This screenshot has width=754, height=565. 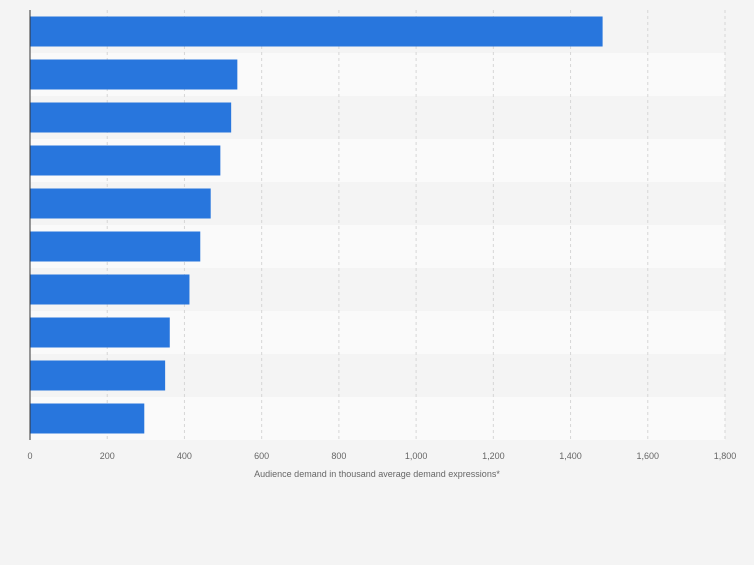 What do you see at coordinates (261, 456) in the screenshot?
I see `x-tick-label: 600` at bounding box center [261, 456].